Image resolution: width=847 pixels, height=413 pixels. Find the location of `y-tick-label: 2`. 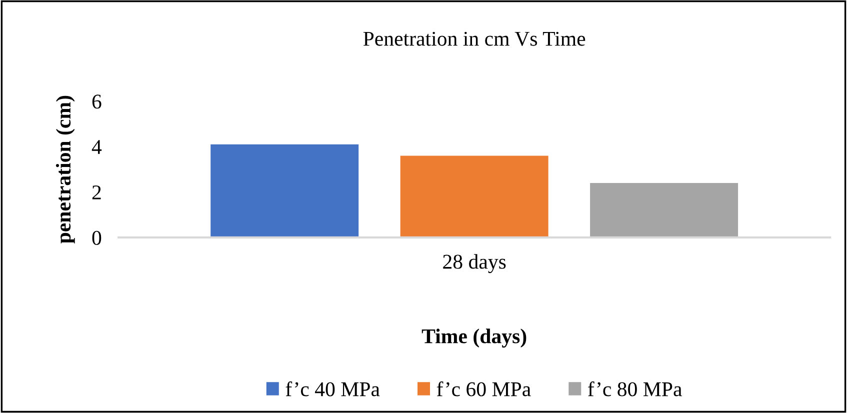

y-tick-label: 2 is located at coordinates (96, 192).